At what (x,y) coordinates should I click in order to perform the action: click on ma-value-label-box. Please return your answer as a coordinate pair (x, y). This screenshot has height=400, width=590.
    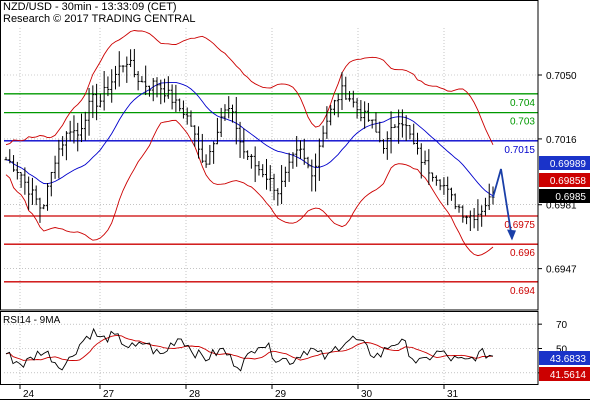
    Looking at the image, I should click on (564, 163).